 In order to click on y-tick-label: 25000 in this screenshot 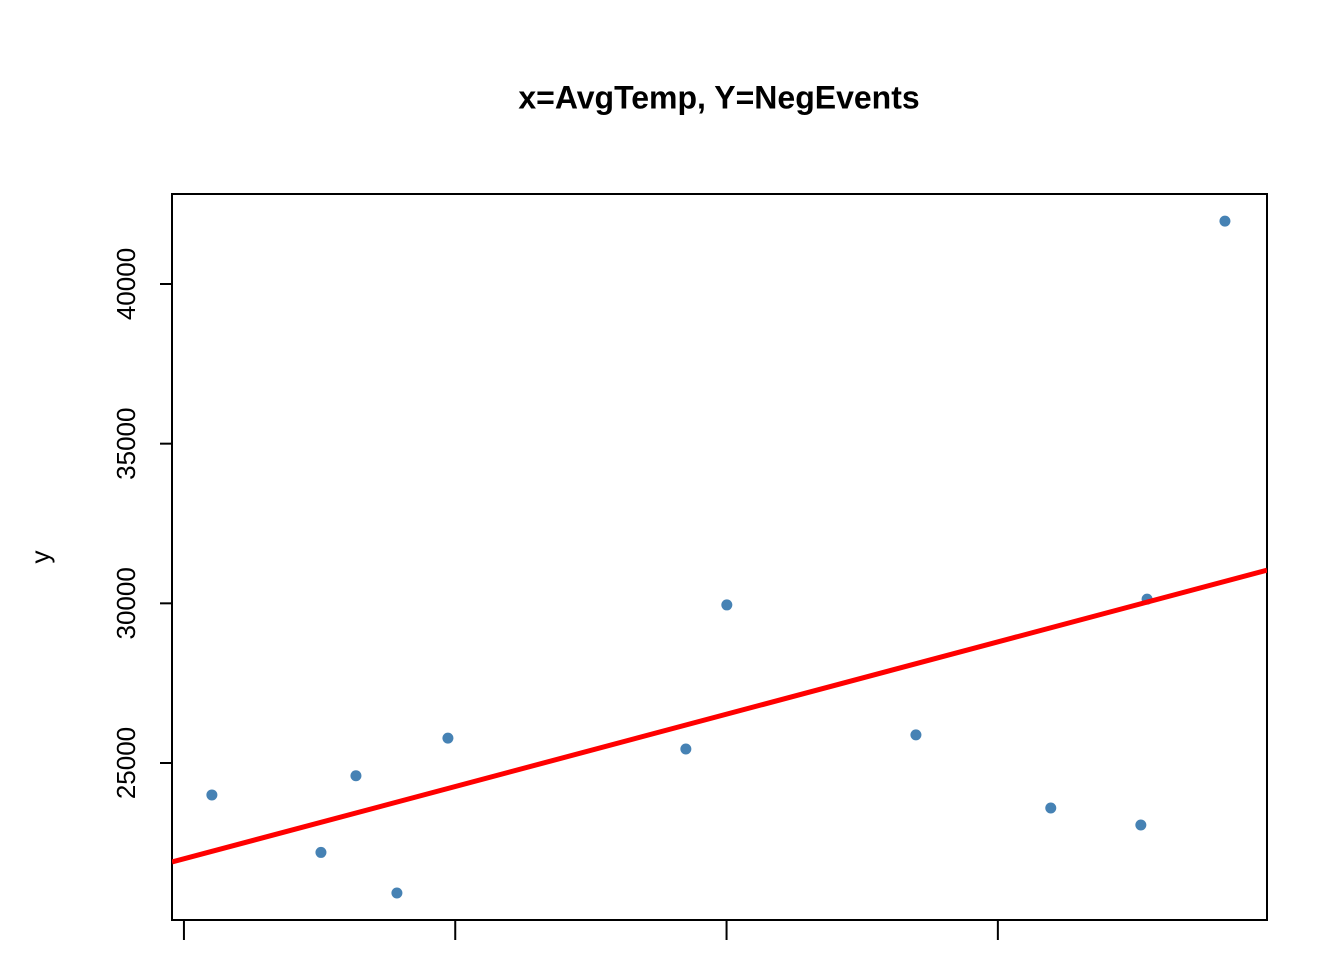, I will do `click(126, 763)`.